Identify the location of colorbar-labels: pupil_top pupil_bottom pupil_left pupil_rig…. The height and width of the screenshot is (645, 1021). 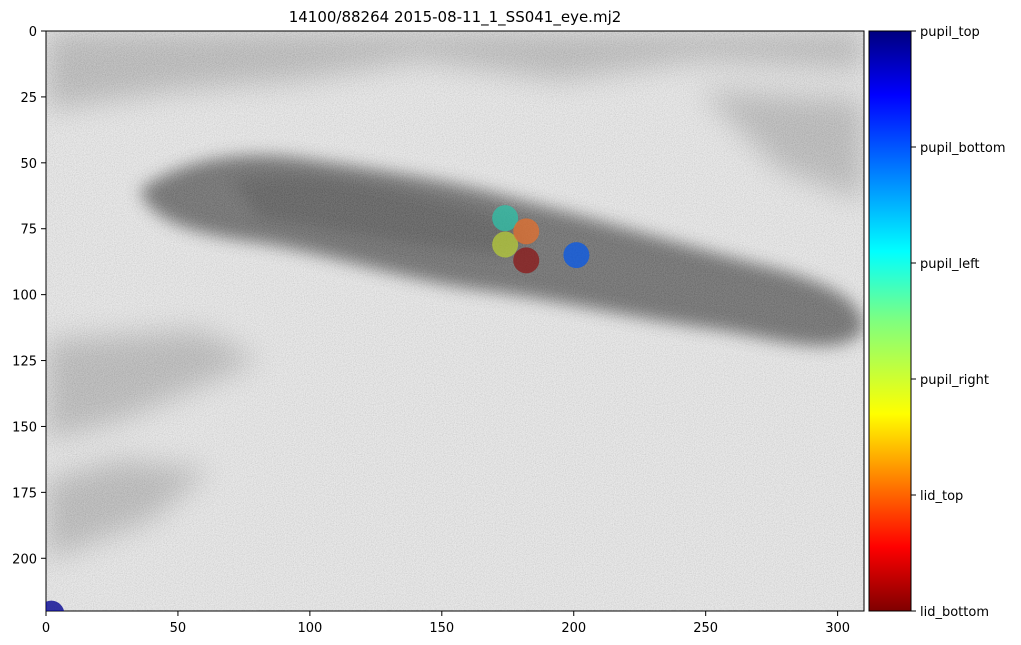
(958, 322).